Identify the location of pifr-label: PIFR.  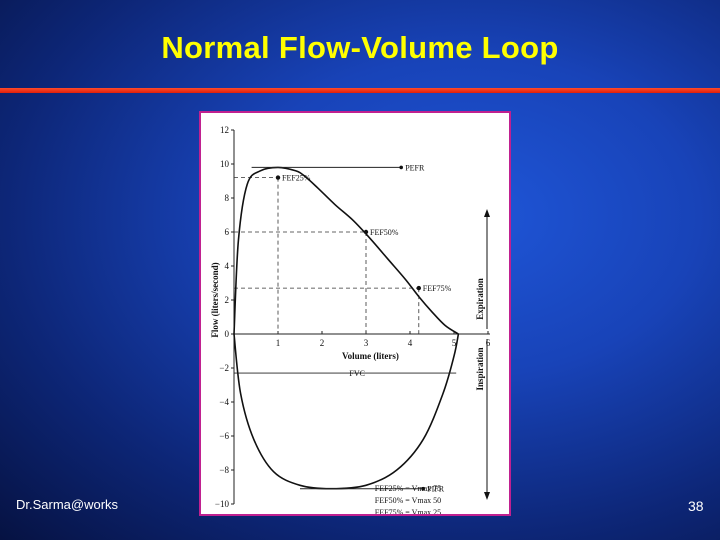
(436, 489).